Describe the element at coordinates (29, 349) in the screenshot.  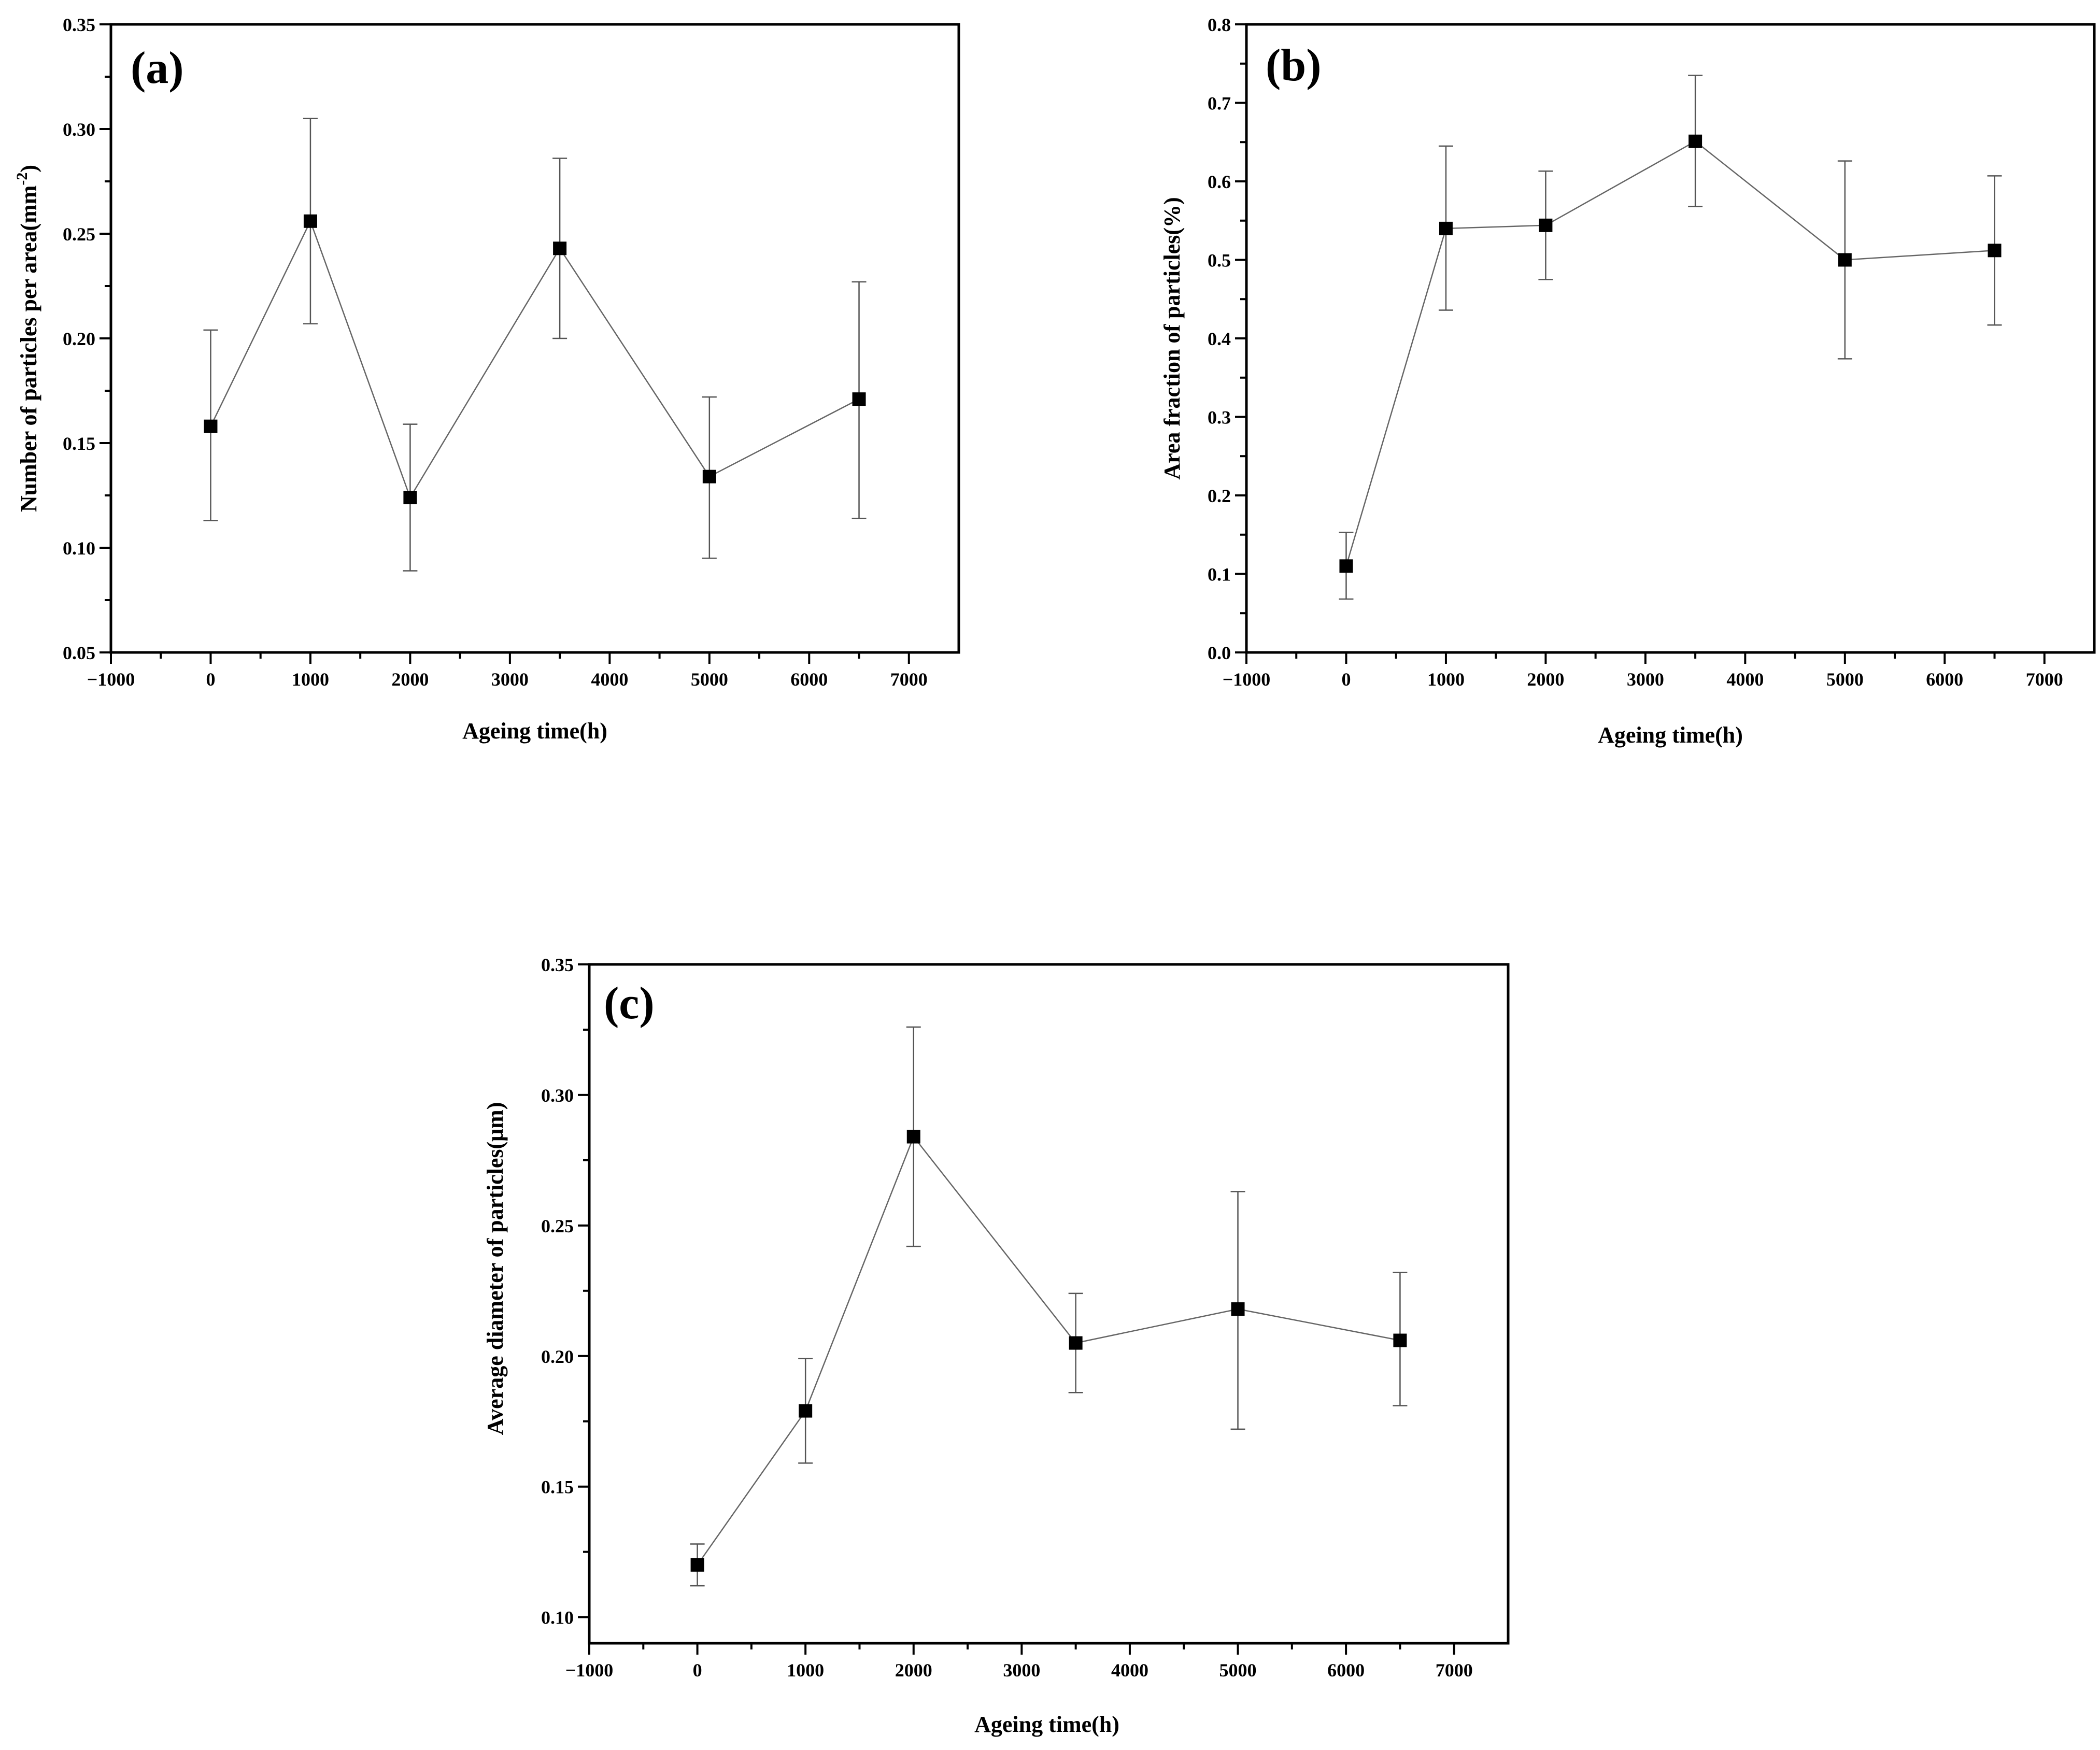
I see `y-axis-label-main: Number of particles per area(mm` at that location.